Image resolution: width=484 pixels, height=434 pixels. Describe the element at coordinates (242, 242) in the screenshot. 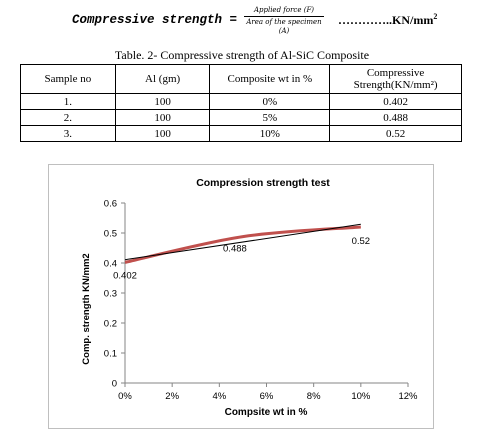

I see `trendline` at that location.